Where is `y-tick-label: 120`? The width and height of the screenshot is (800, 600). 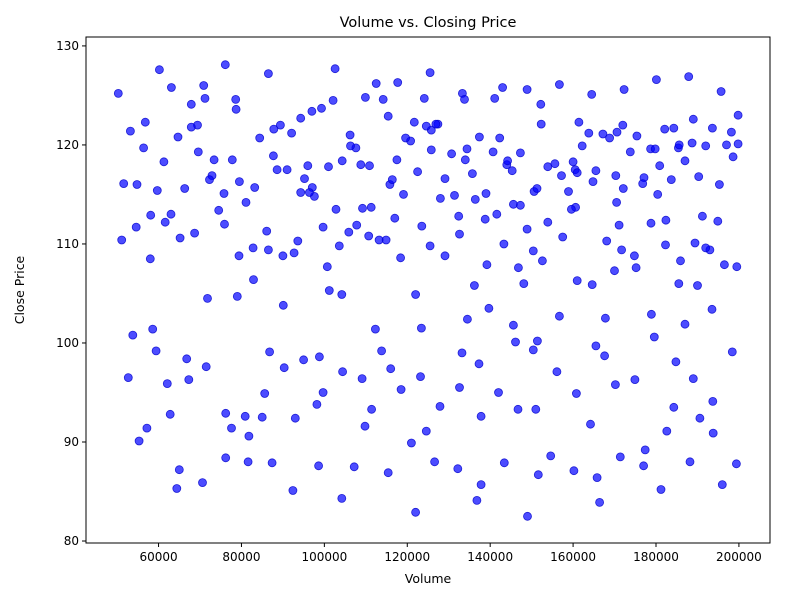
y-tick-label: 120 is located at coordinates (67, 145).